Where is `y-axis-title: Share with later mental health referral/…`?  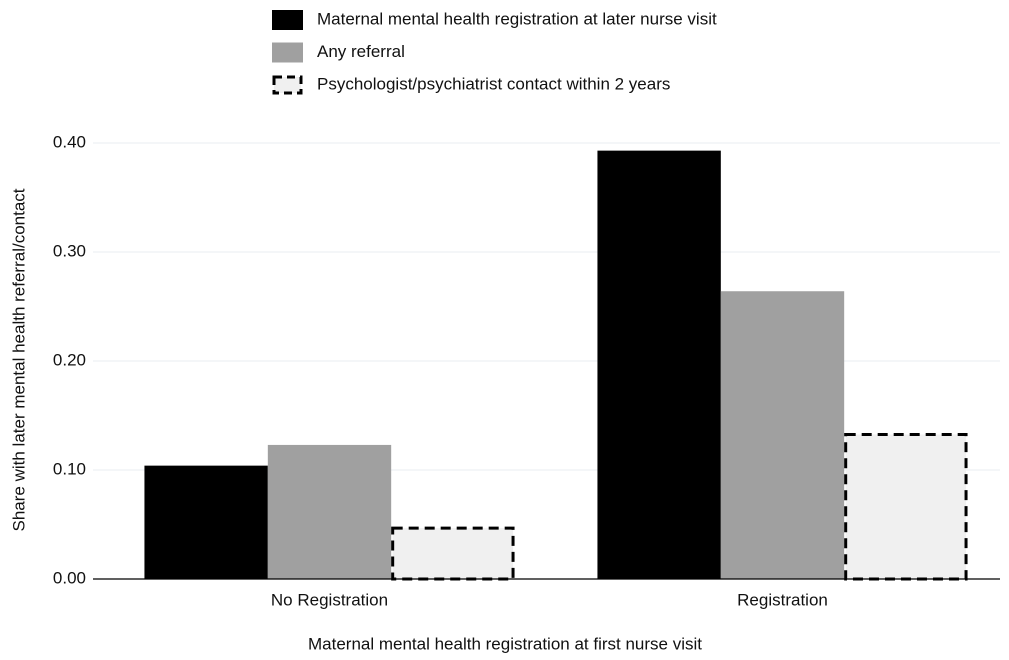 y-axis-title: Share with later mental health referral/… is located at coordinates (18, 359).